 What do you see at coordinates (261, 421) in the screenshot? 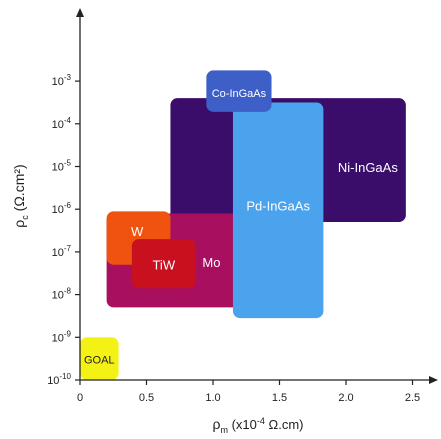
I see `x-axis-label-sup: -4` at bounding box center [261, 421].